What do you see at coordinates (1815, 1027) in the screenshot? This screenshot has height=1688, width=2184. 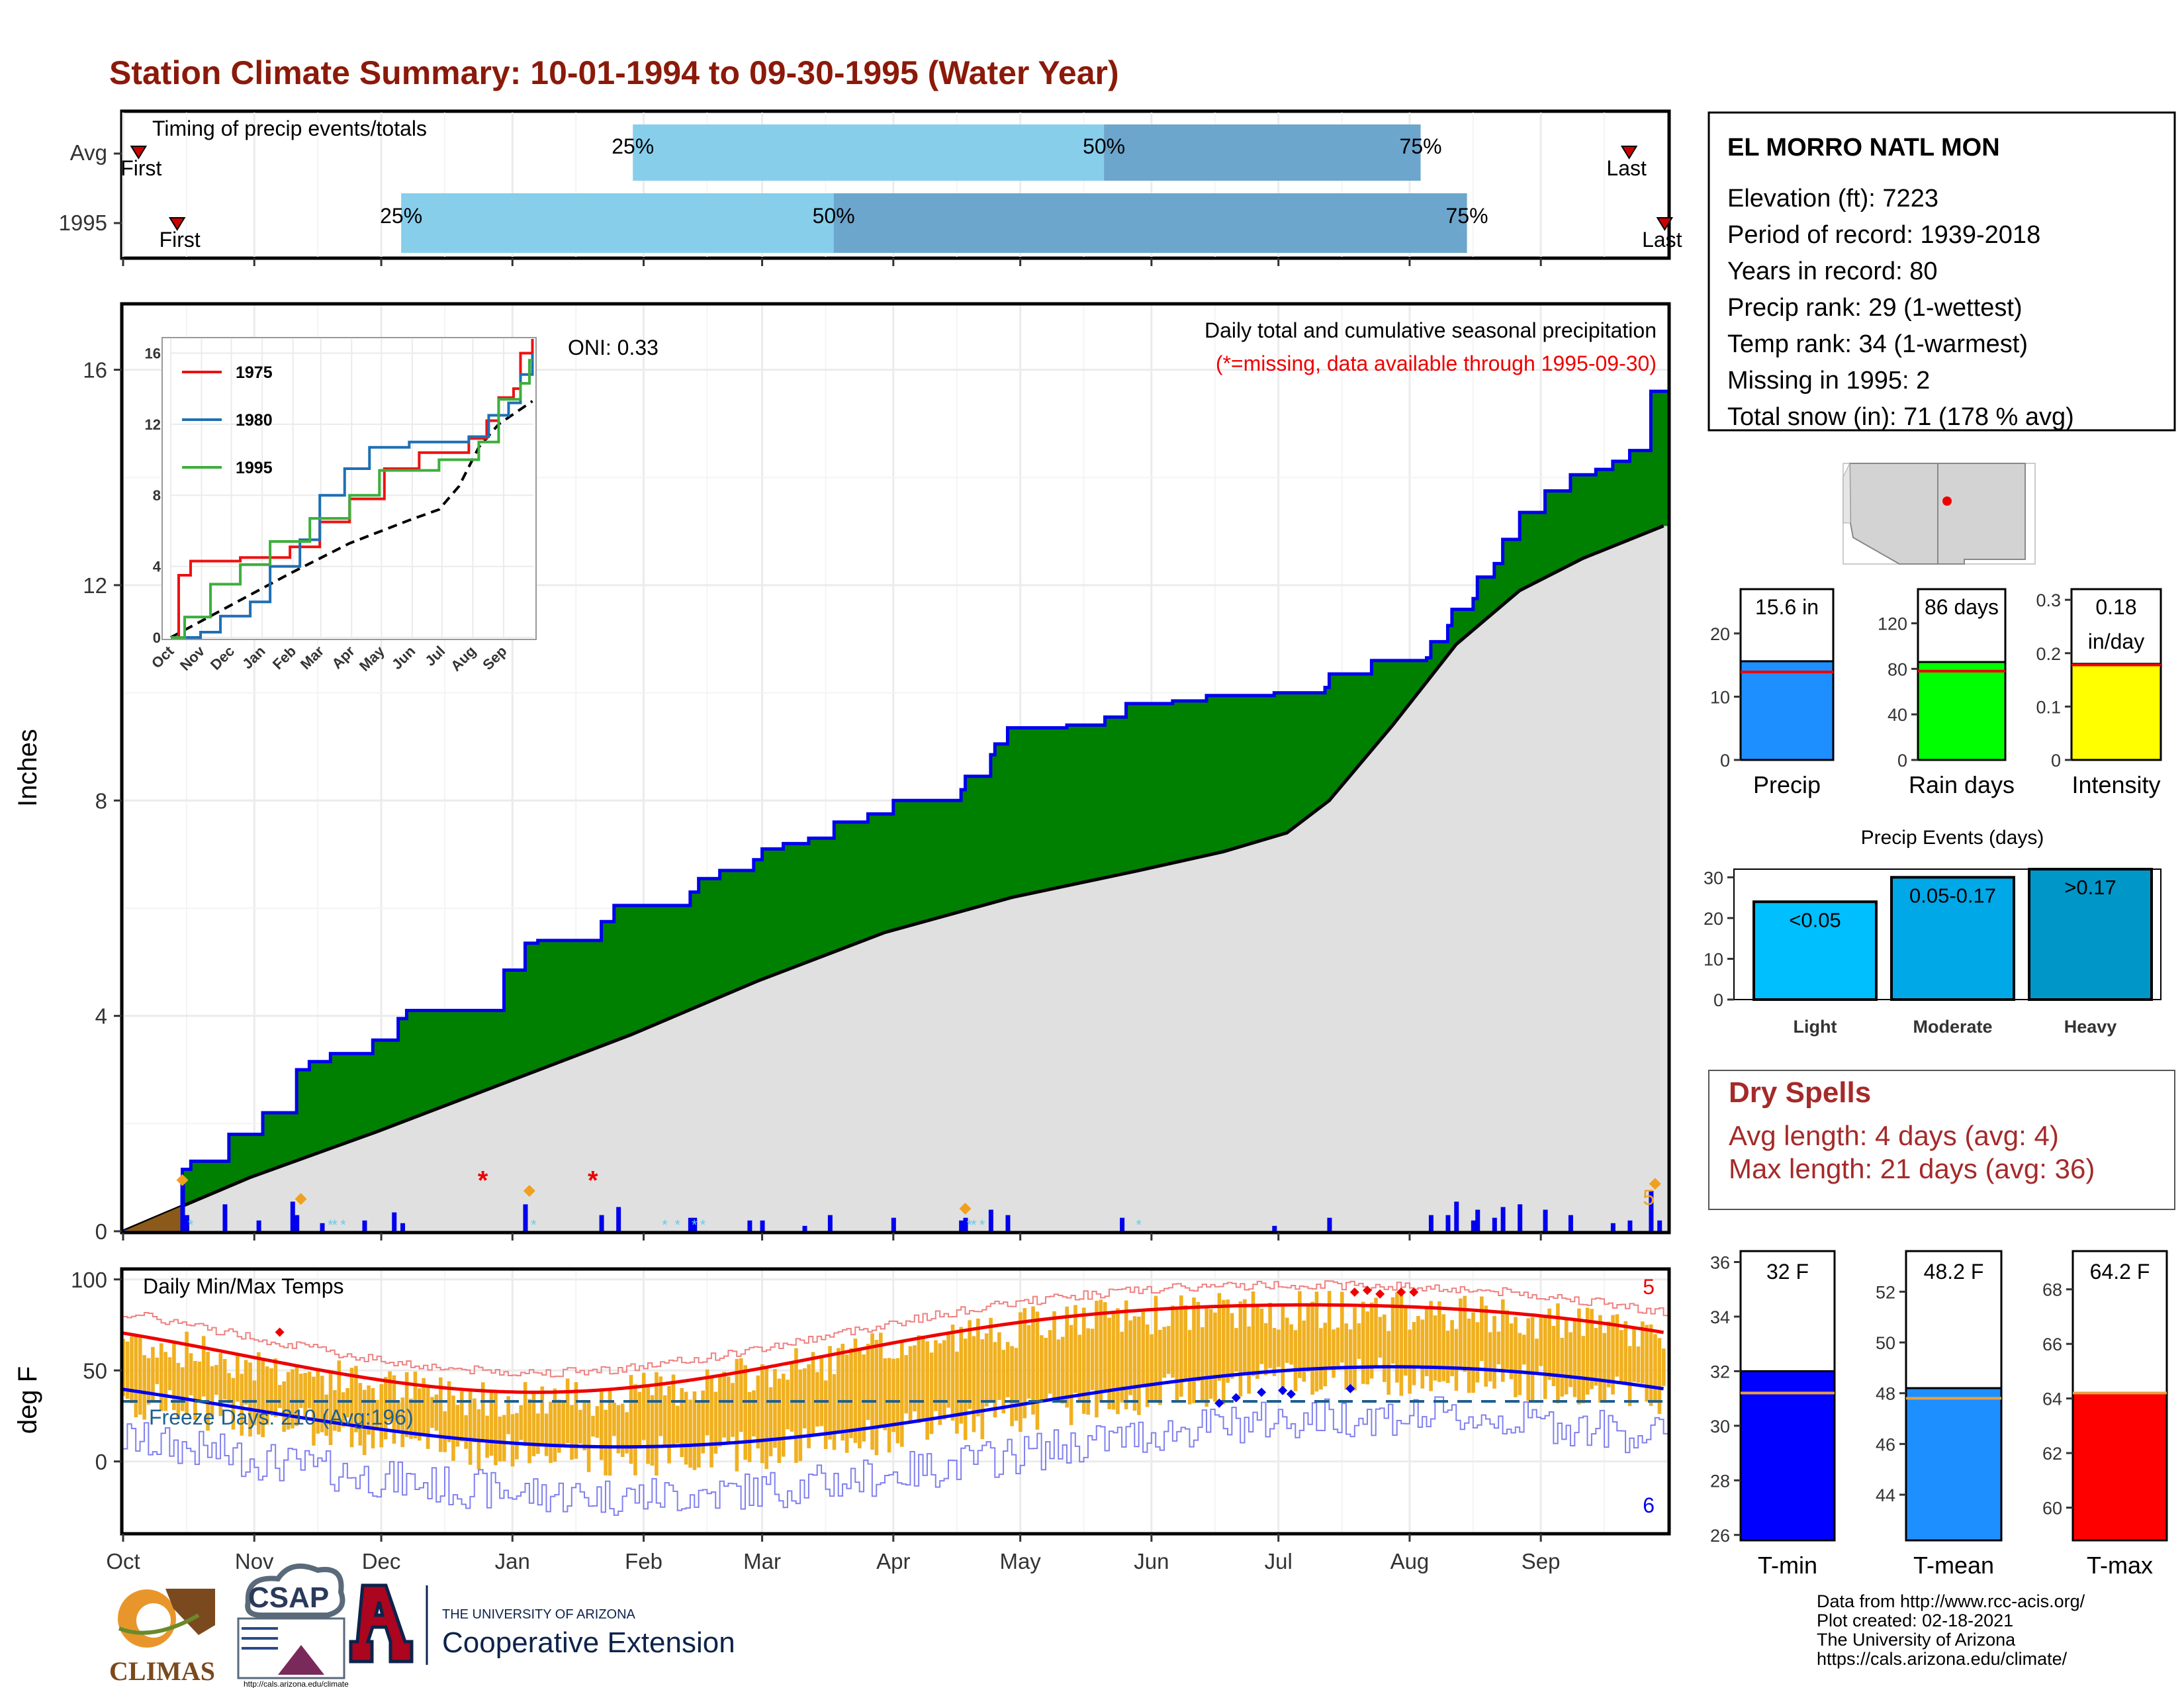 I see `events-bar-label: Light` at bounding box center [1815, 1027].